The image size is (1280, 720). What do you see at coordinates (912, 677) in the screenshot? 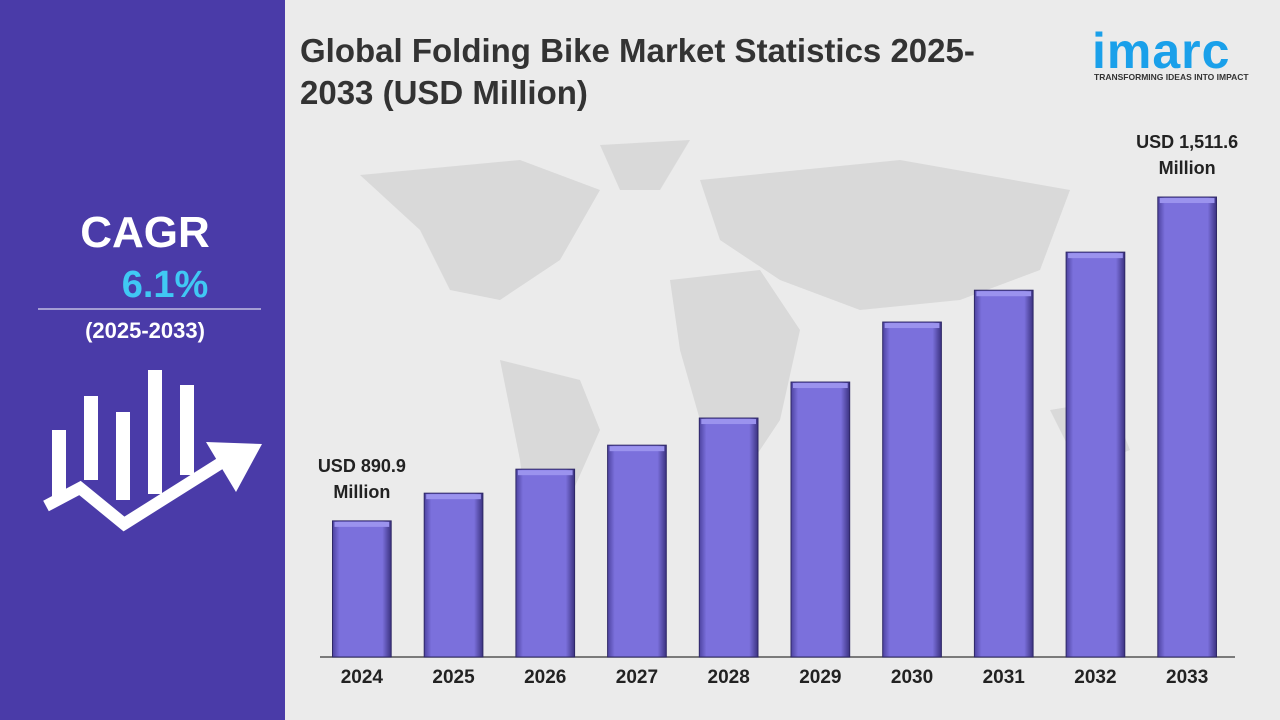
I see `x-tick-label: 2030` at bounding box center [912, 677].